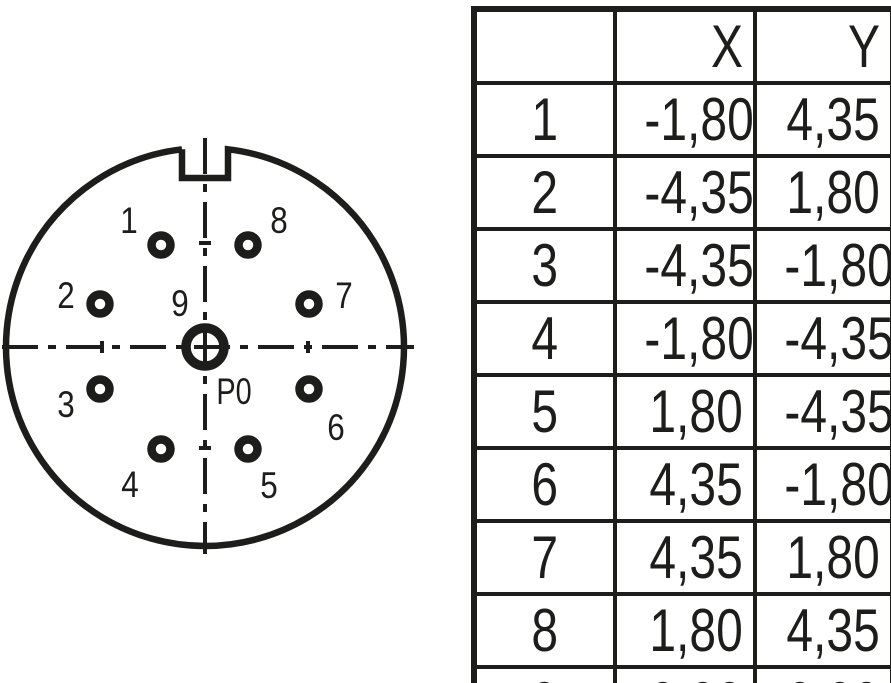 The width and height of the screenshot is (891, 683). What do you see at coordinates (100, 389) in the screenshot?
I see `pin-3-contact` at bounding box center [100, 389].